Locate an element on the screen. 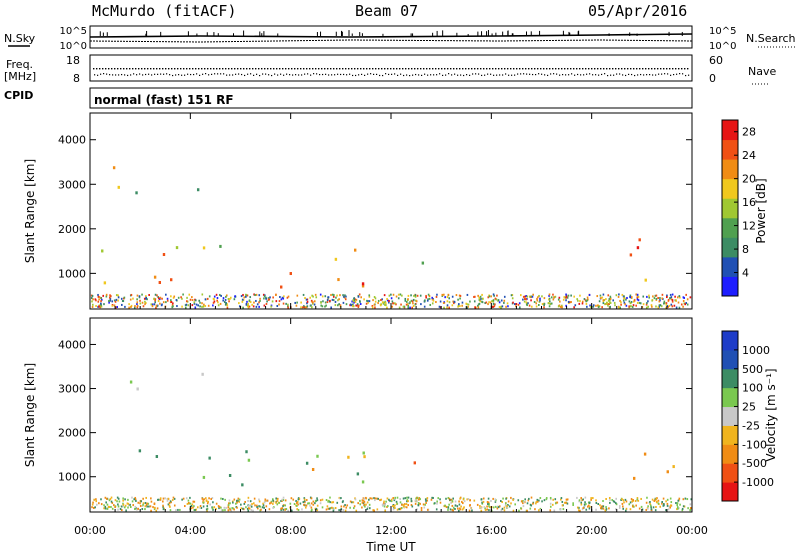 This screenshot has width=800, height=554. x-tick-label: 12:00 is located at coordinates (391, 530).